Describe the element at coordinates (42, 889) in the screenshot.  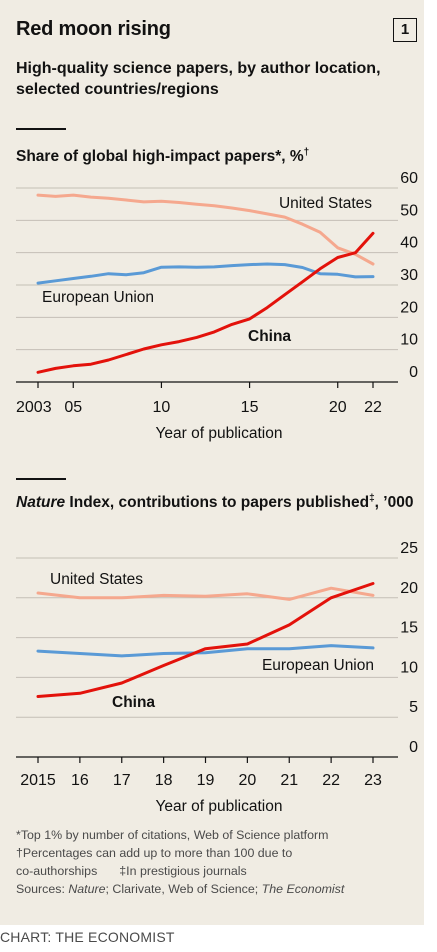
I see `sources-prefix: Sources:` at that location.